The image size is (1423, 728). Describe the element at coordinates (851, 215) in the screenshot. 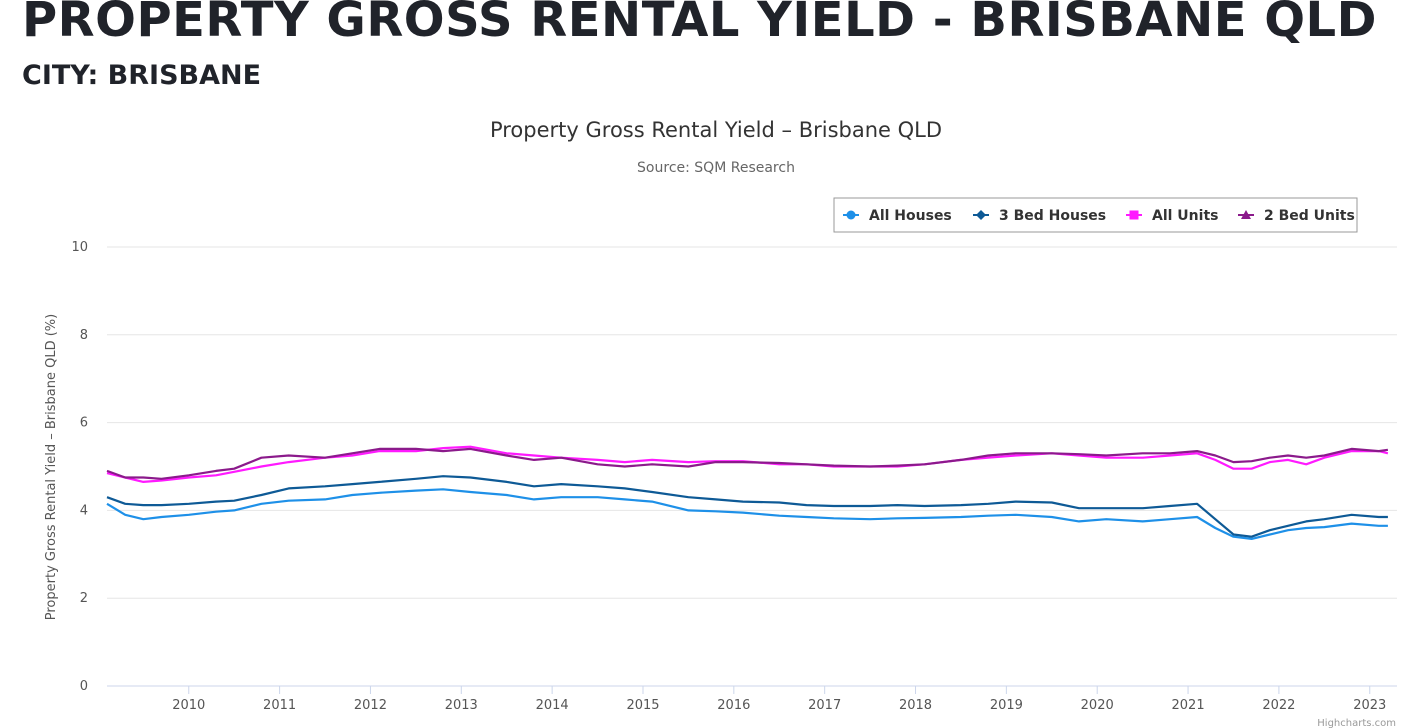

I see `circle-marker-icon` at that location.